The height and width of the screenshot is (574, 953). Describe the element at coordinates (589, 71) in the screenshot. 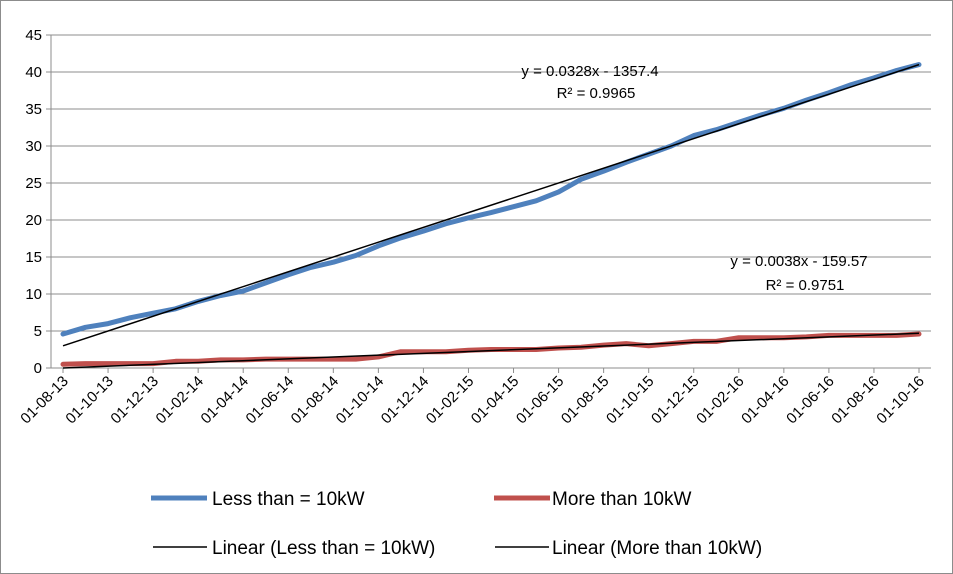

I see `trendline-equation: y = 0.0328x - 1357.4` at that location.